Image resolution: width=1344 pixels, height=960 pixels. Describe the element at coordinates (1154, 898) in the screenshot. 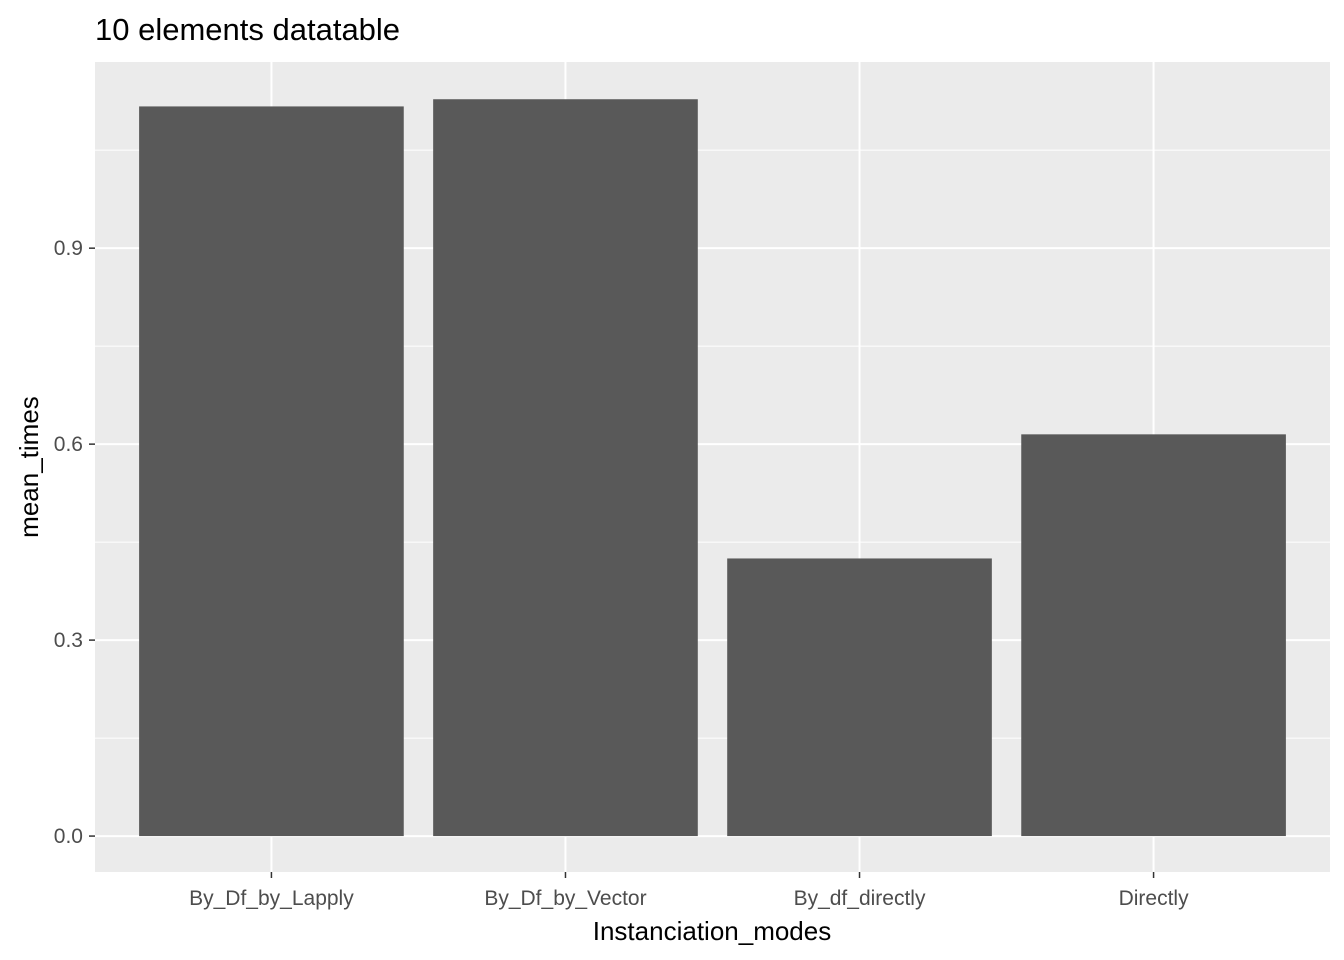

I see `x-tick-label: Directly` at that location.